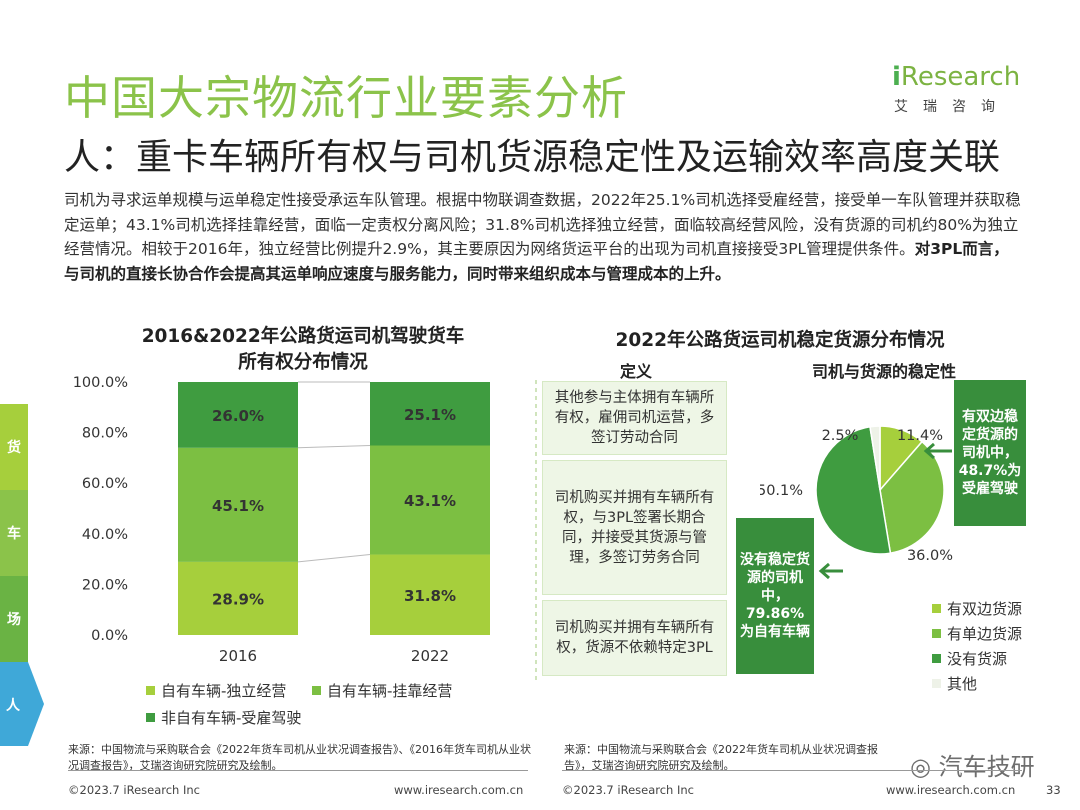  I want to click on logo-subtitle: 艾瑞咨询, so click(952, 107).